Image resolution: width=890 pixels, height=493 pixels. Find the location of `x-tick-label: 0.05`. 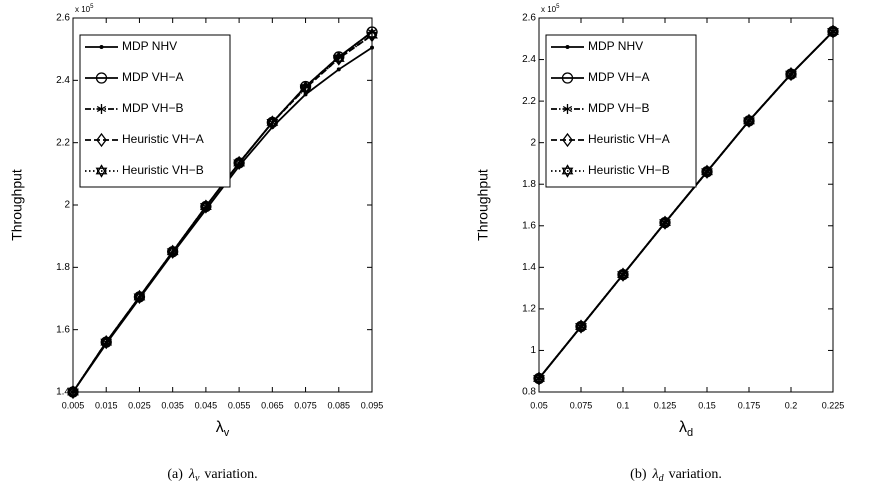

x-tick-label: 0.05 is located at coordinates (539, 405).